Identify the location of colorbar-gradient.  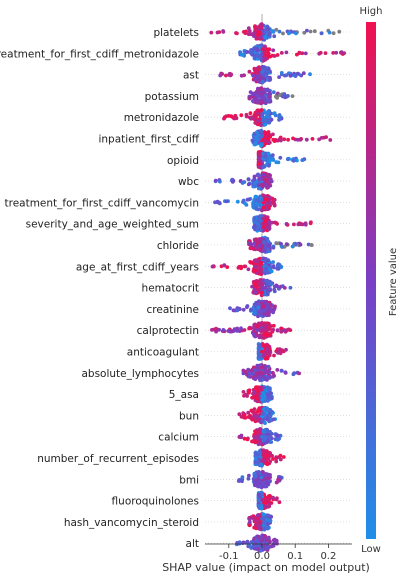
(371, 280).